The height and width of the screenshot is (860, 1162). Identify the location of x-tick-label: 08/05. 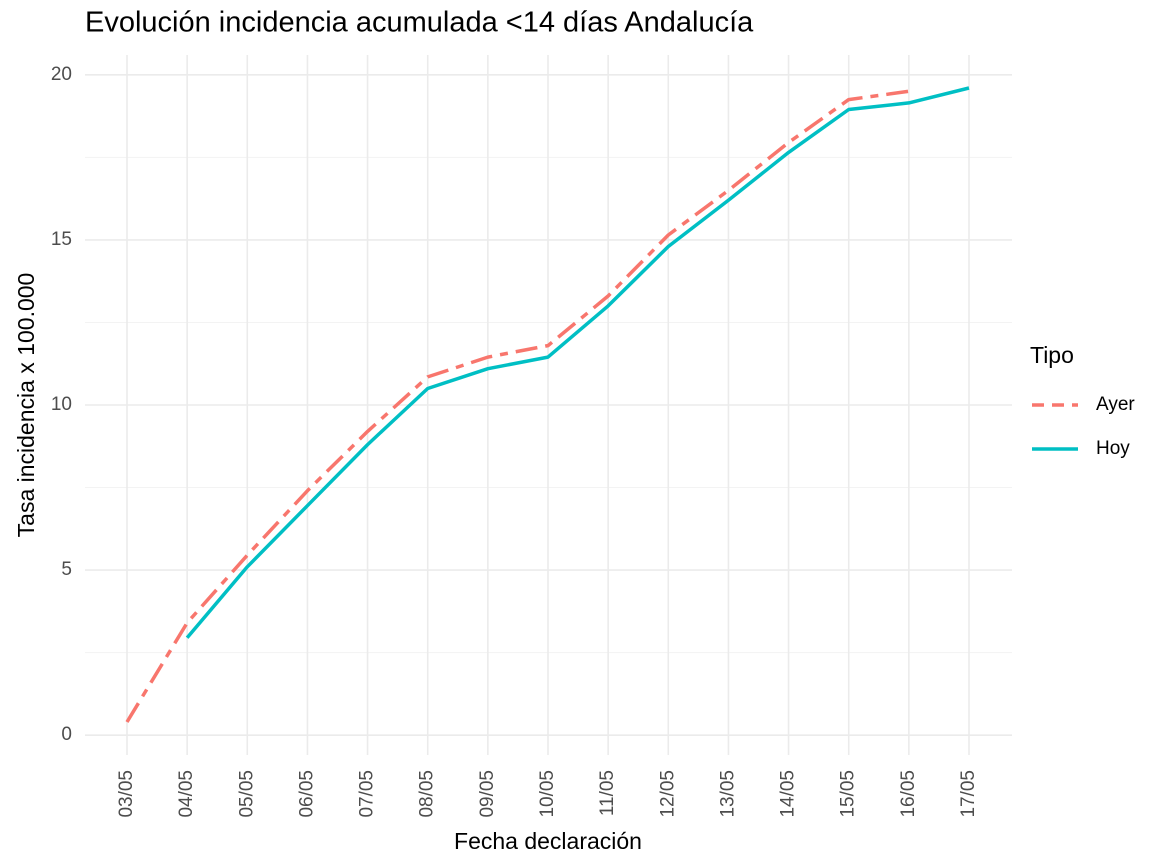
(427, 794).